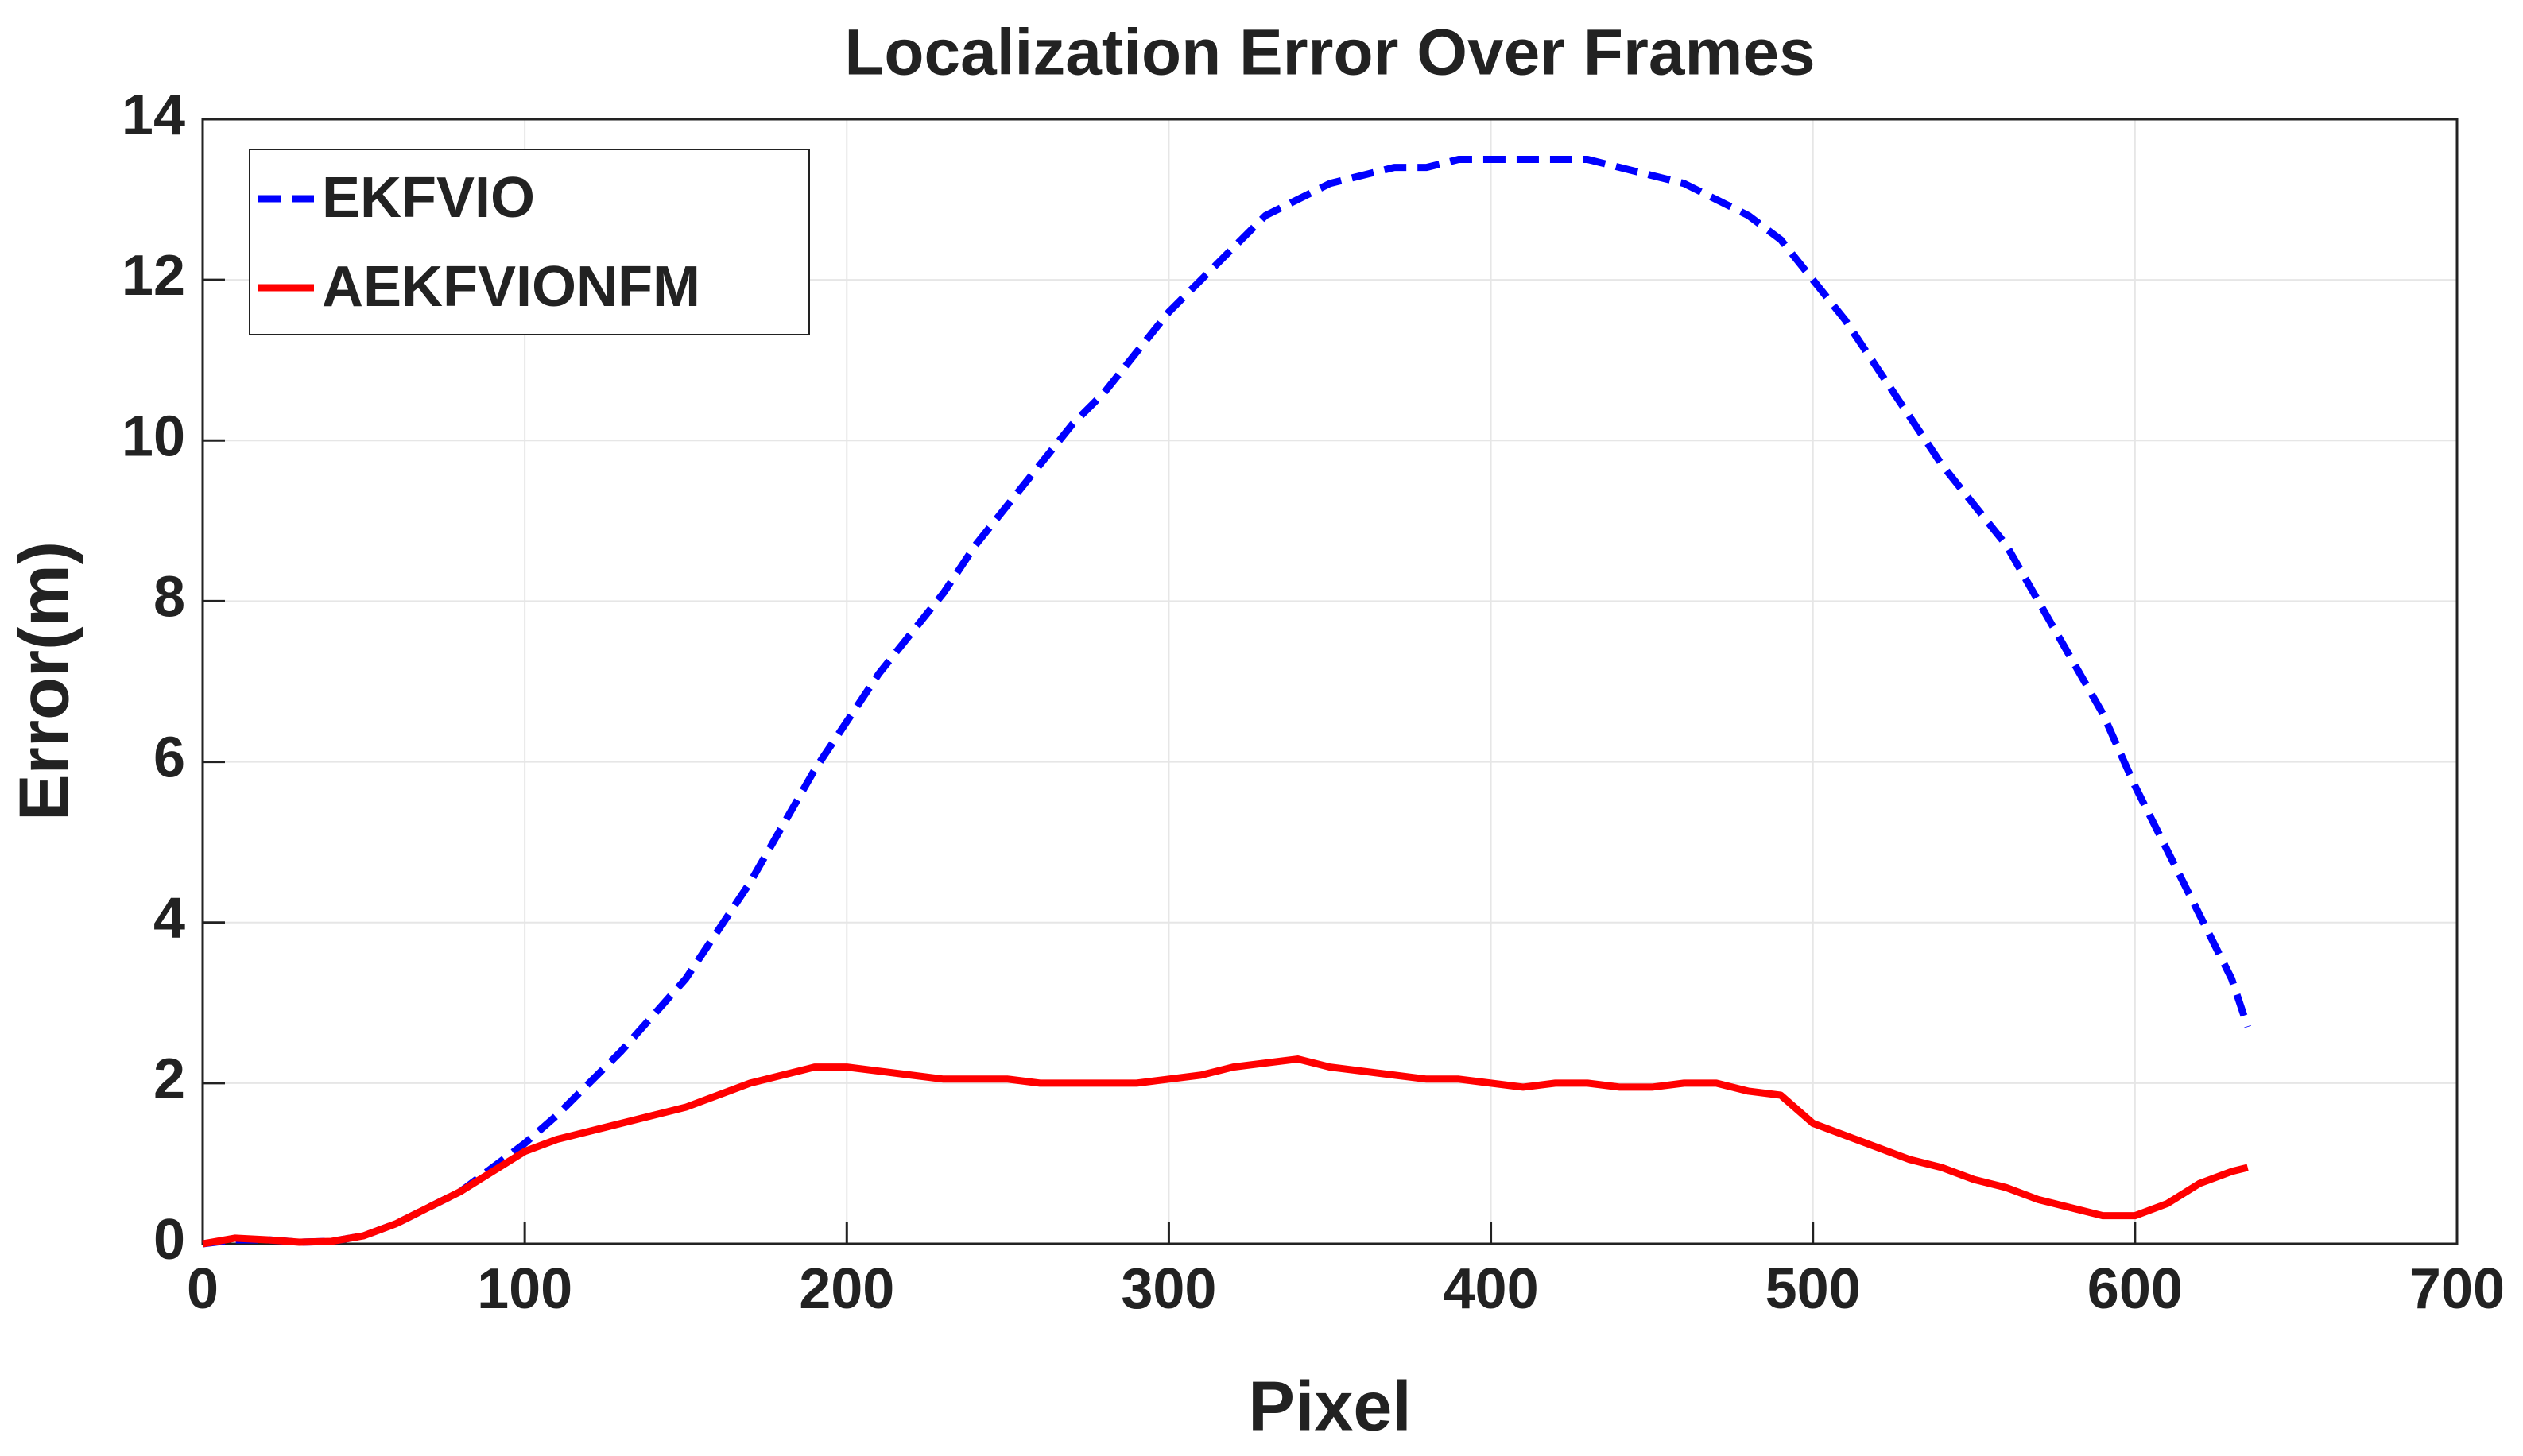  What do you see at coordinates (2457, 1289) in the screenshot?
I see `x-tick-label: 700` at bounding box center [2457, 1289].